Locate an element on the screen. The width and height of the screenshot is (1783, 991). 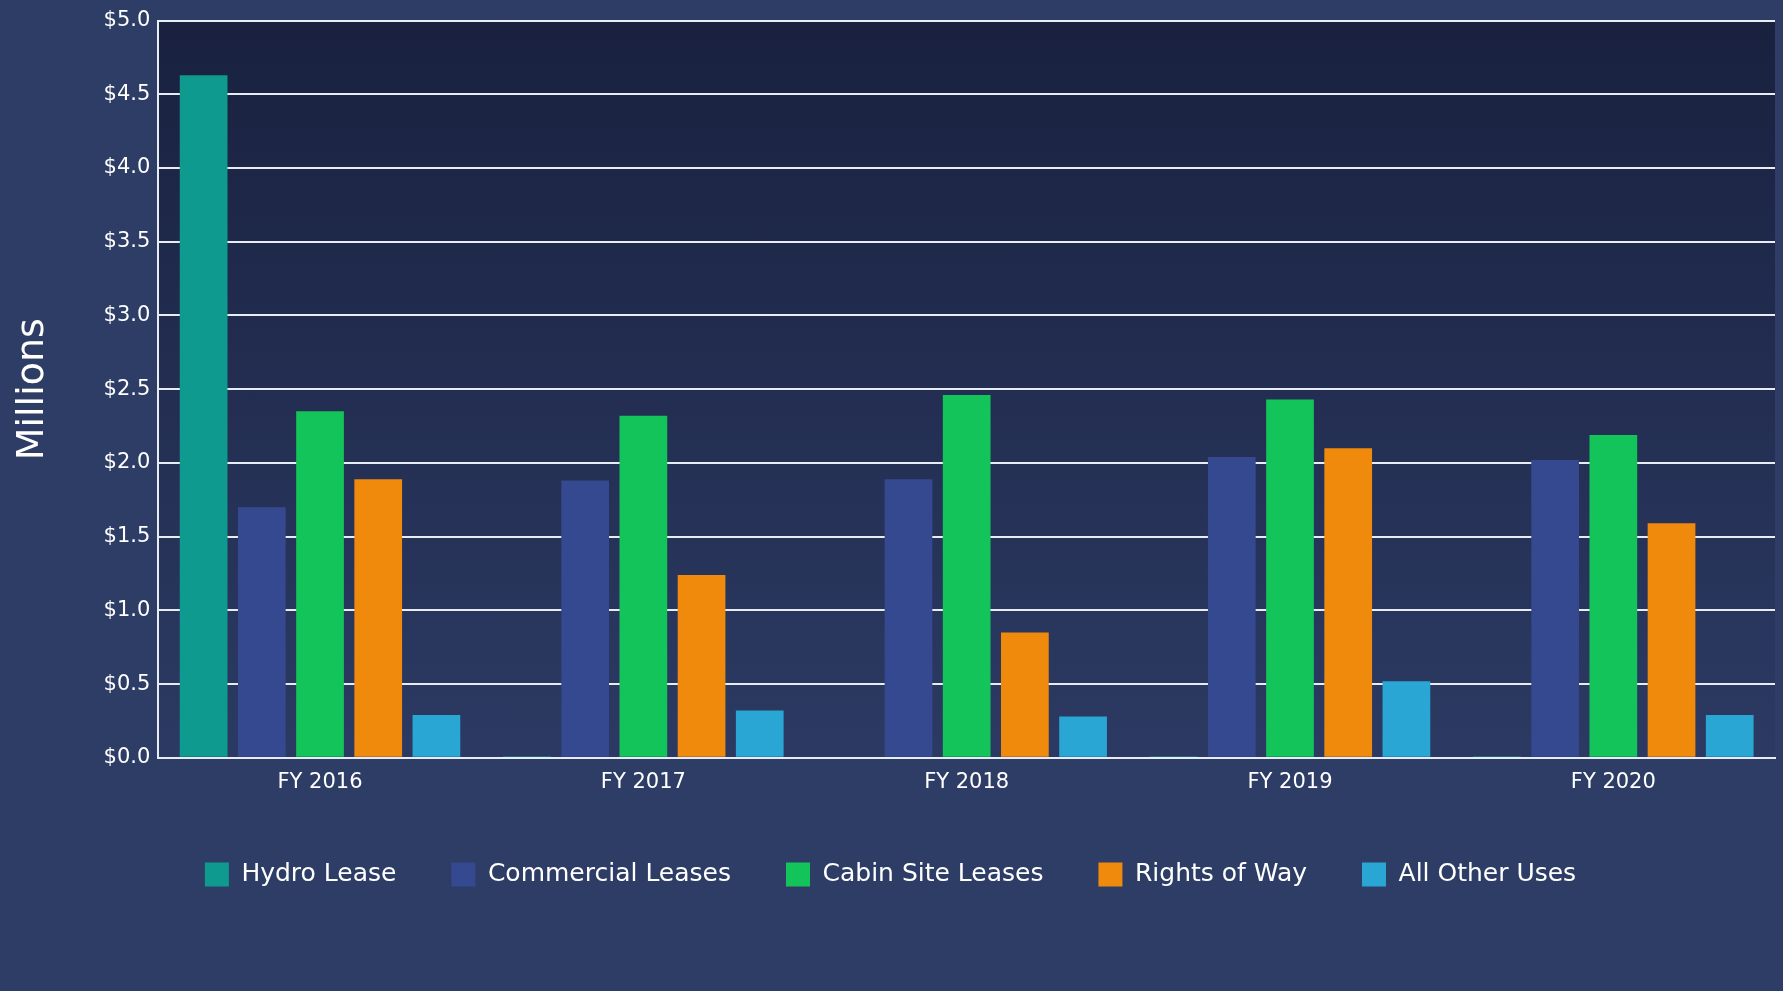
y-tick-label: $0.0 is located at coordinates (127, 756).